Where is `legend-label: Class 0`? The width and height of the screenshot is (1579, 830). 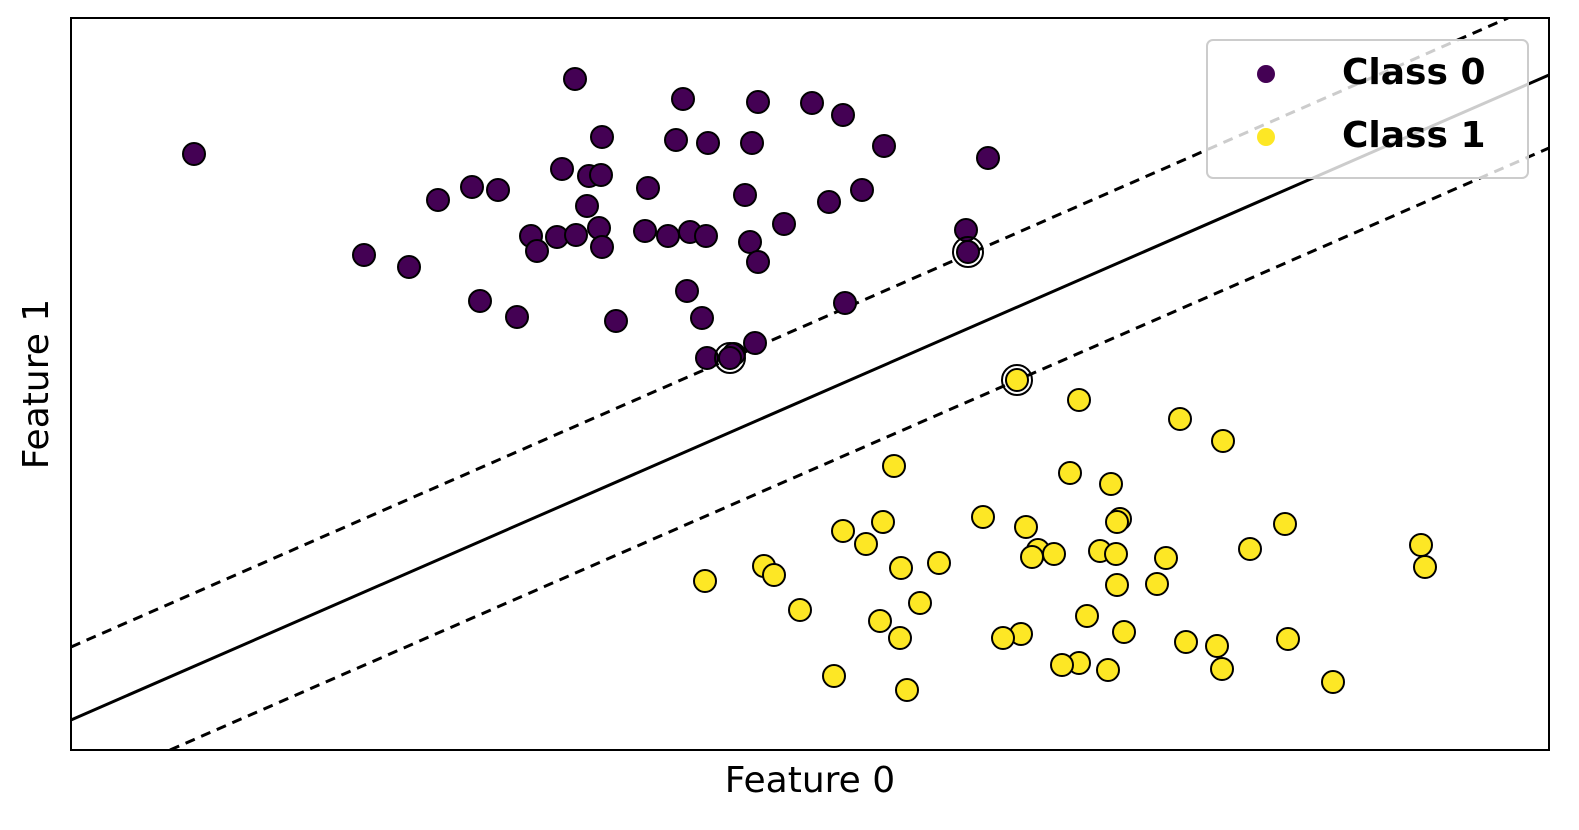
legend-label: Class 0 is located at coordinates (1414, 72).